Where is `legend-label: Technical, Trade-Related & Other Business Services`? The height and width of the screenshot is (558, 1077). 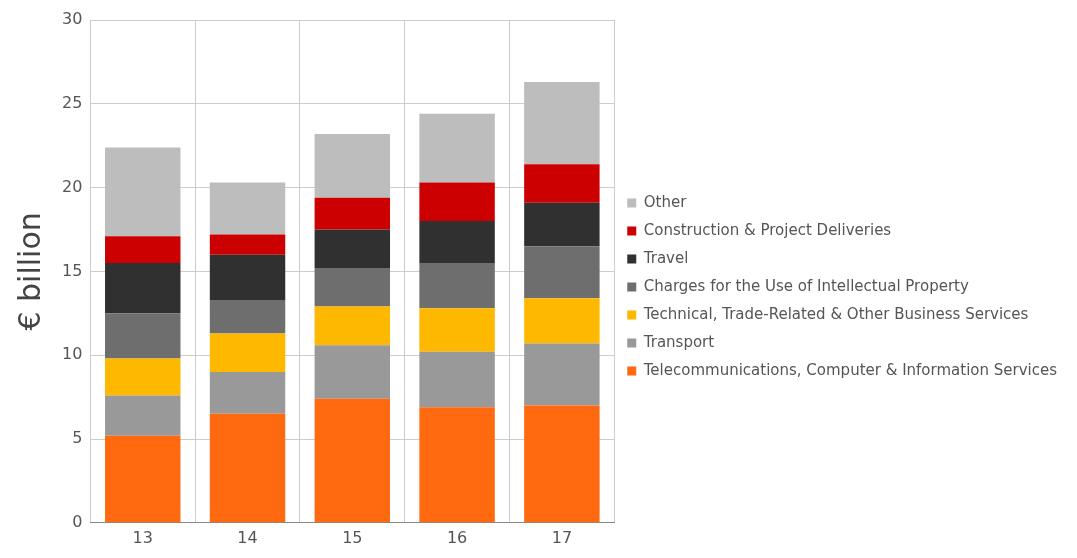
legend-label: Technical, Trade-Related & Other Business Services is located at coordinates (835, 313).